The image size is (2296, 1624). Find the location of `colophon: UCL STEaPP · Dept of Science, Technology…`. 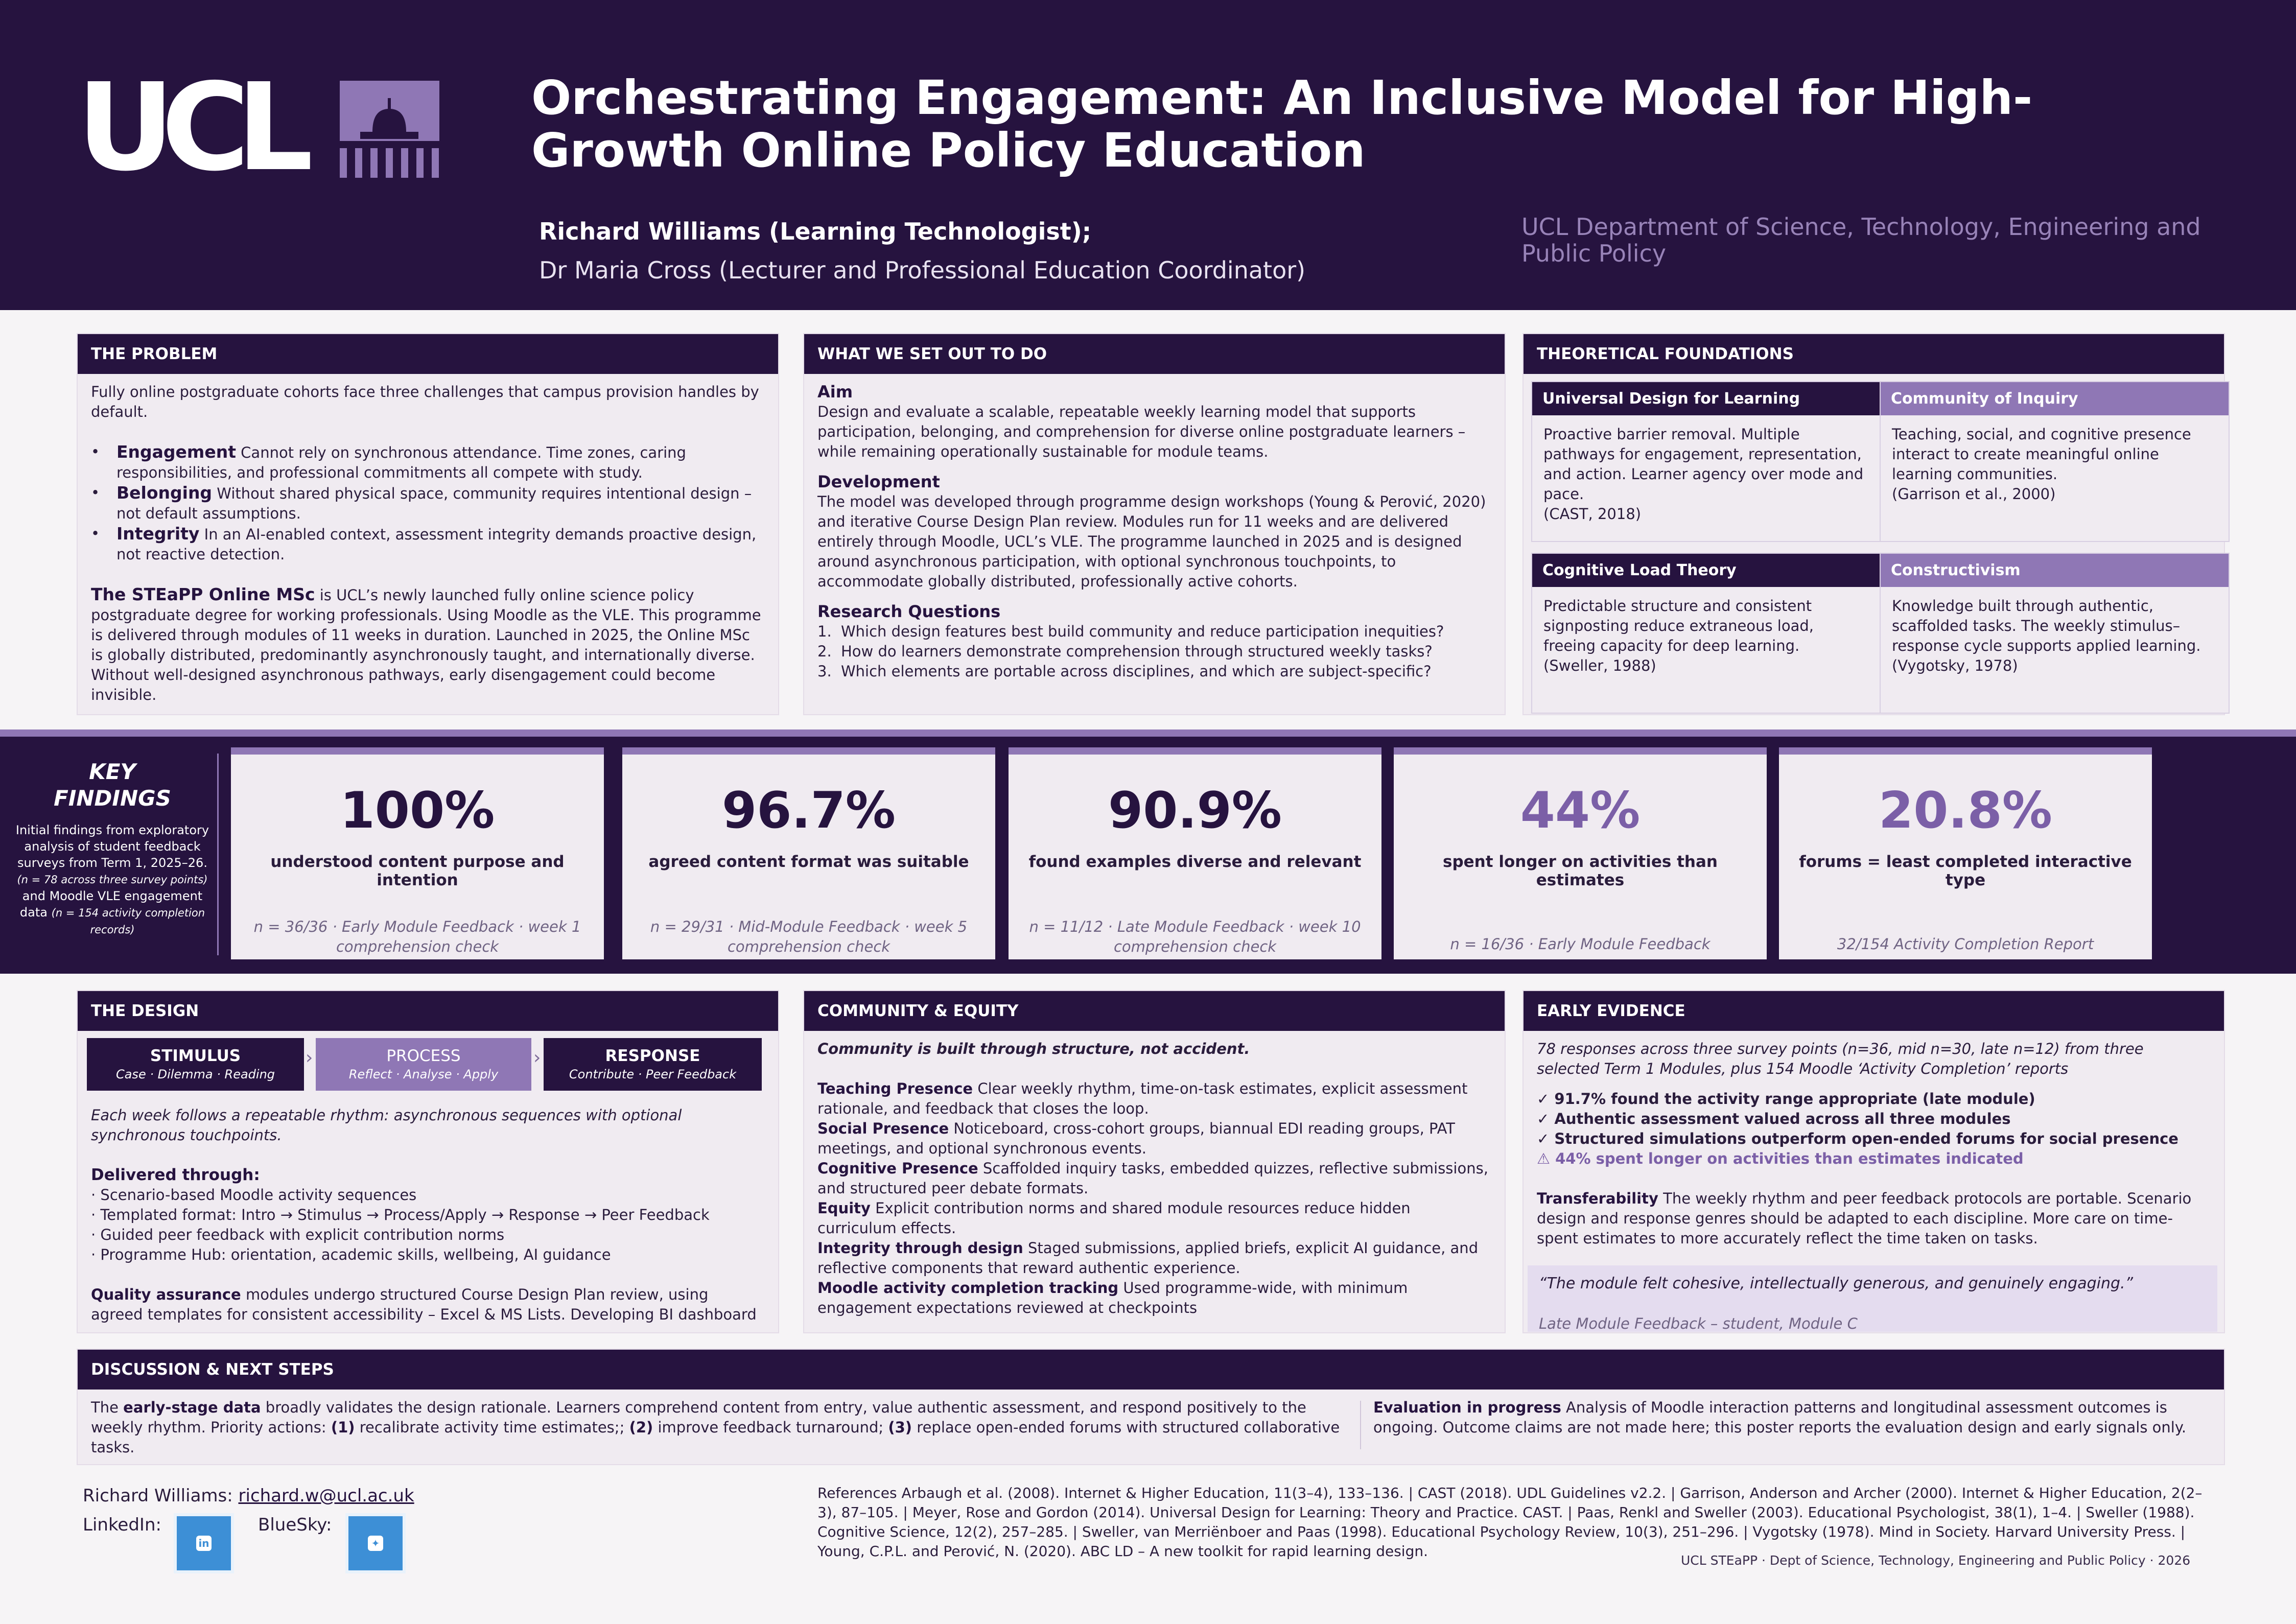

colophon: UCL STEaPP · Dept of Science, Technology… is located at coordinates (1936, 1560).